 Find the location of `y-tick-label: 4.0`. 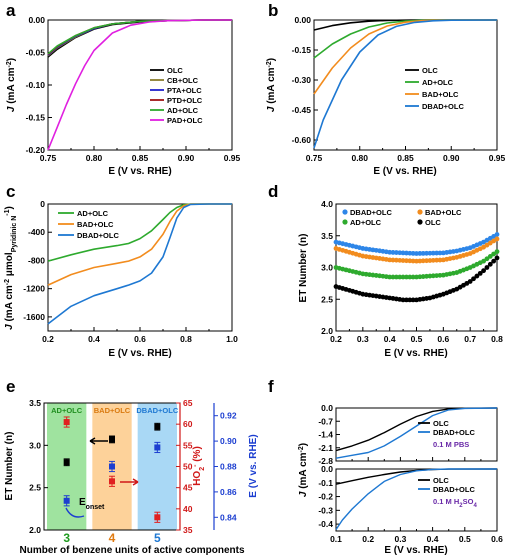

y-tick-label: 4.0 is located at coordinates (327, 204).